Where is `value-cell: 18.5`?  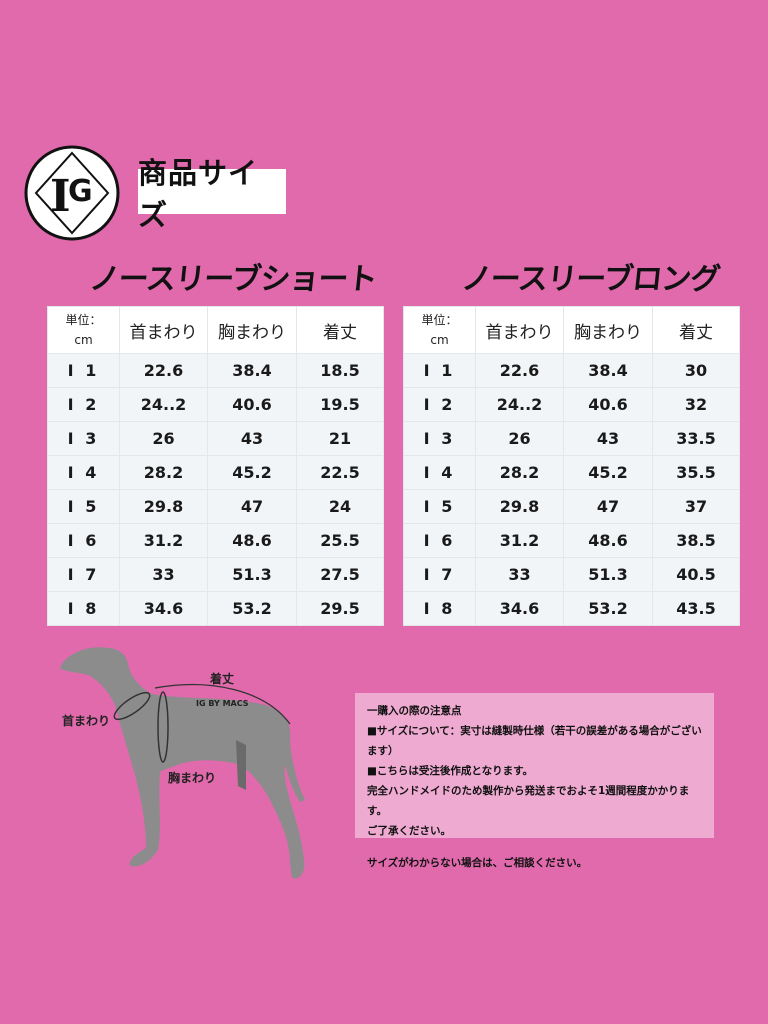 value-cell: 18.5 is located at coordinates (340, 370).